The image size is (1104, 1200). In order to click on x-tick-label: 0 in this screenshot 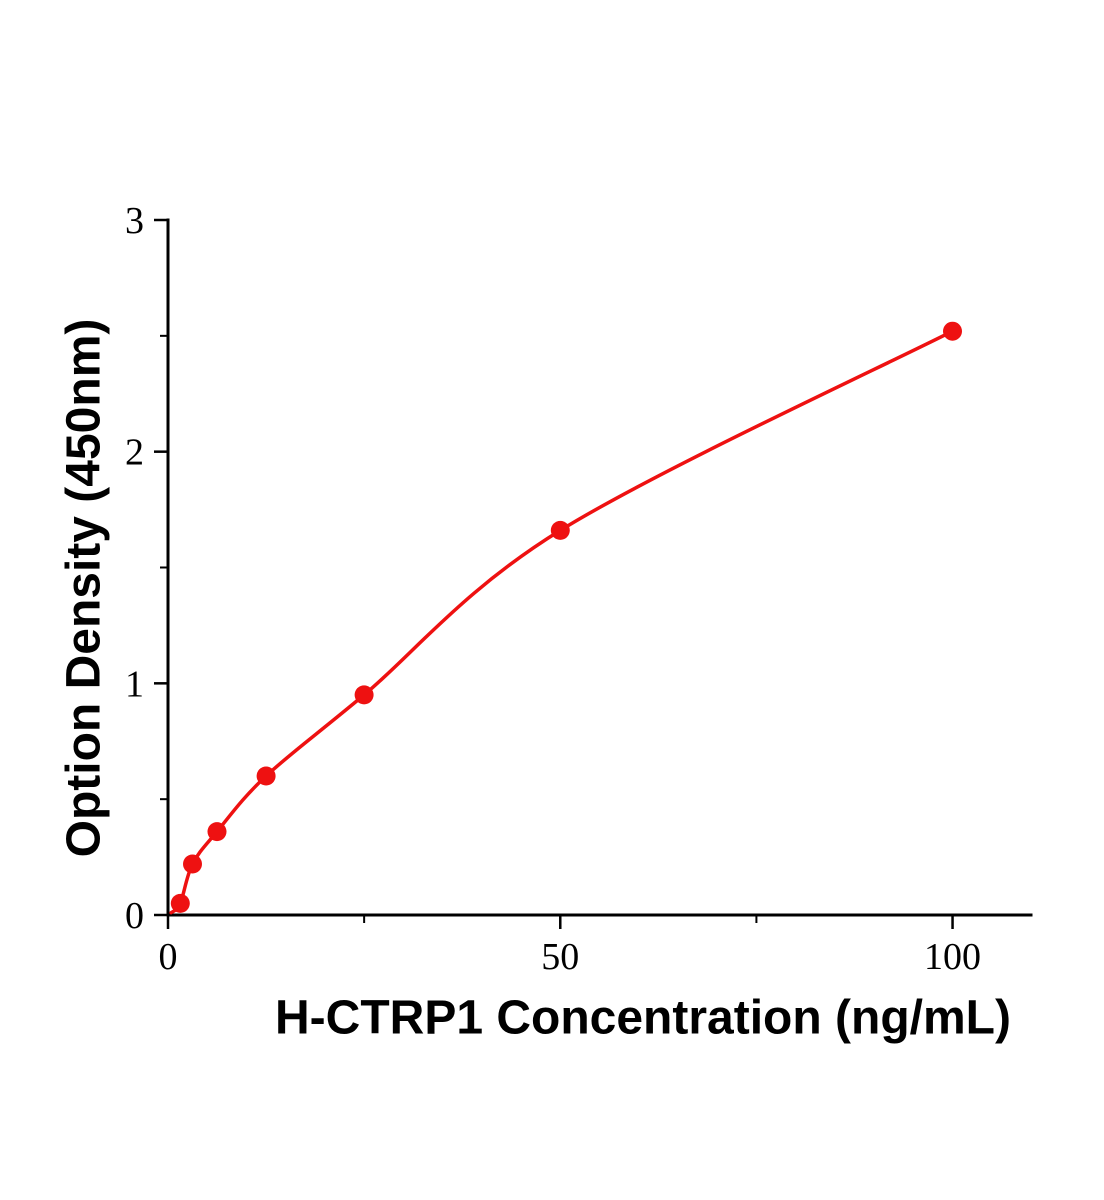, I will do `click(168, 957)`.